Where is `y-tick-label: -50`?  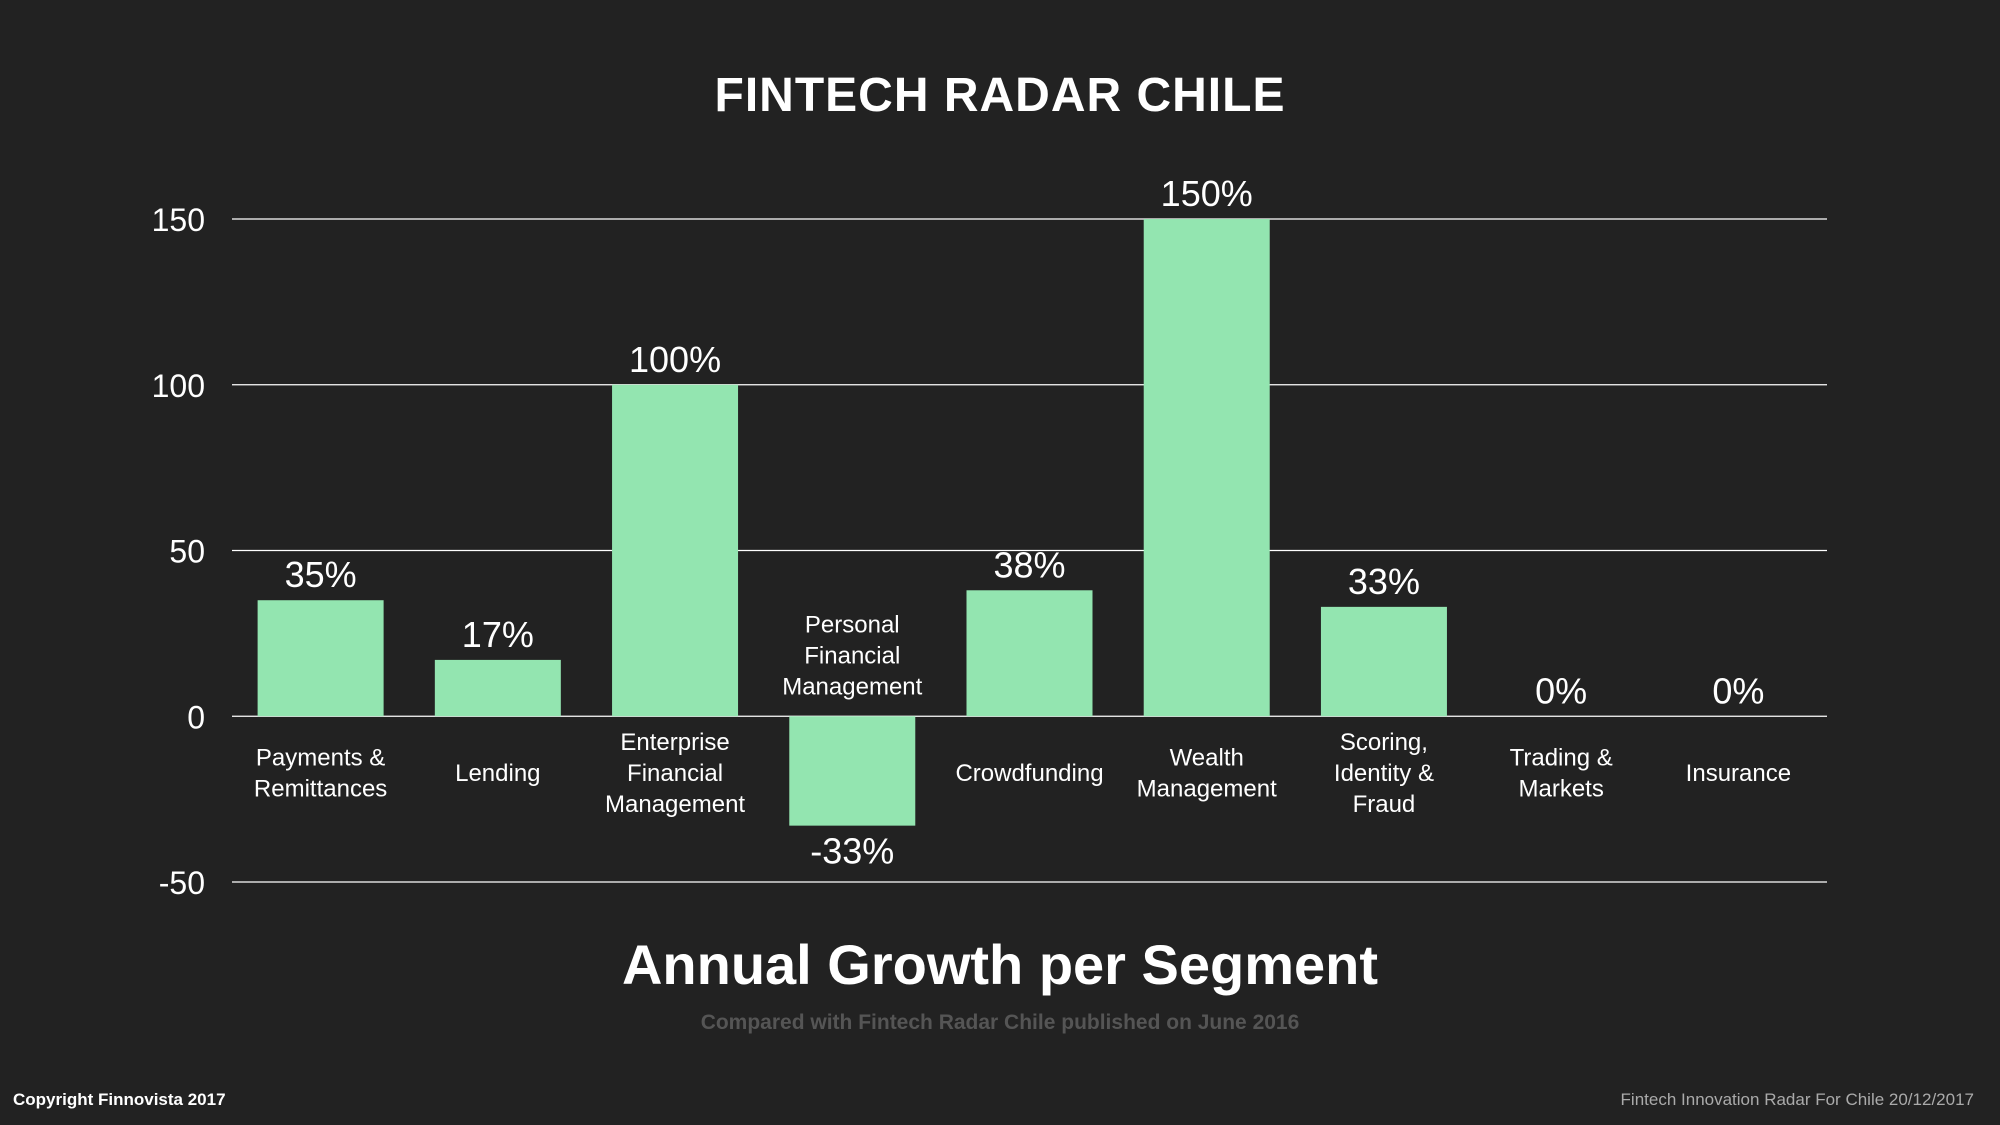 y-tick-label: -50 is located at coordinates (182, 883).